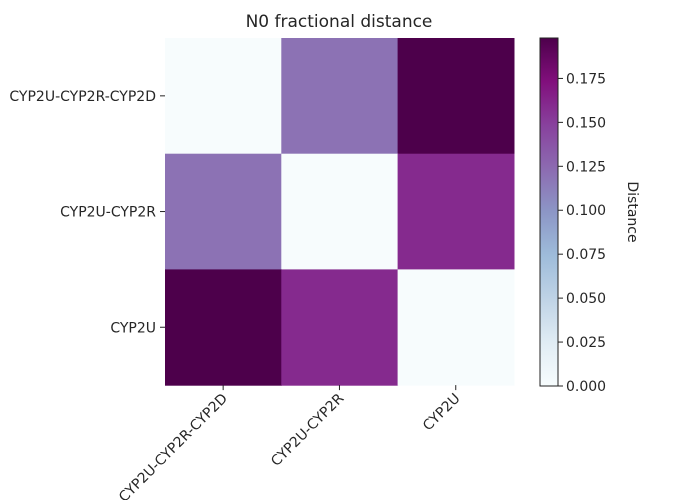 The image size is (680, 500). I want to click on column-label: CYP2U-CYP2R, so click(307, 429).